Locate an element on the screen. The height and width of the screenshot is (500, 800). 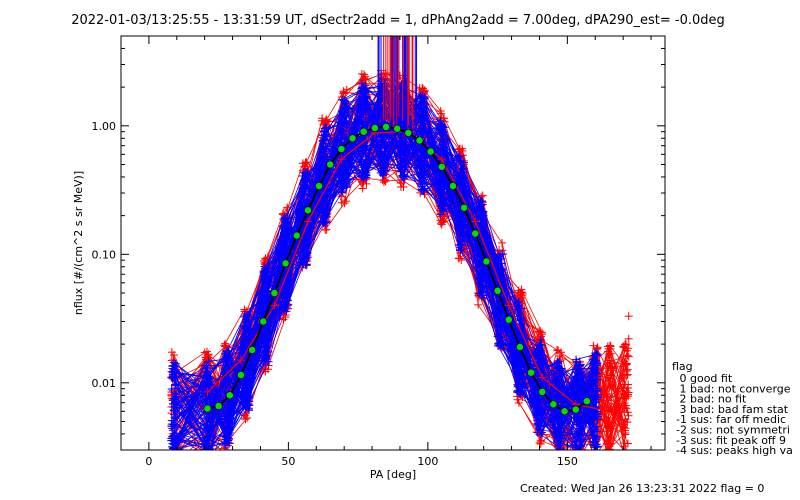
x-tick-label: 0 is located at coordinates (148, 461).